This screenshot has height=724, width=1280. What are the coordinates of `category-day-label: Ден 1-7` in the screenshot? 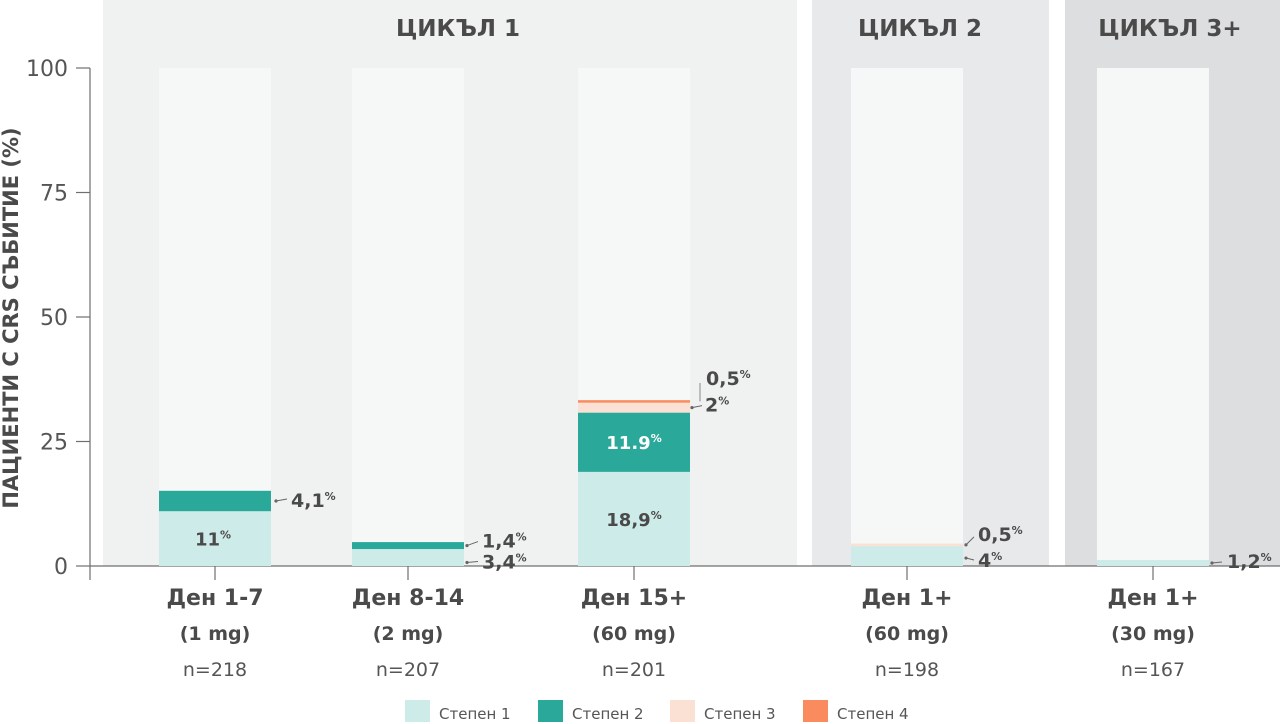 It's located at (214, 598).